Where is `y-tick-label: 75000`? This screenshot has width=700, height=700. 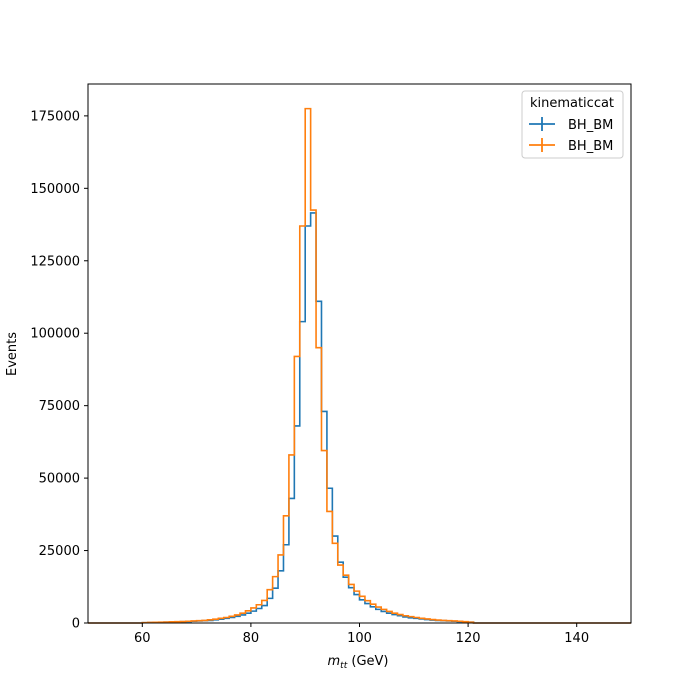 y-tick-label: 75000 is located at coordinates (59, 406).